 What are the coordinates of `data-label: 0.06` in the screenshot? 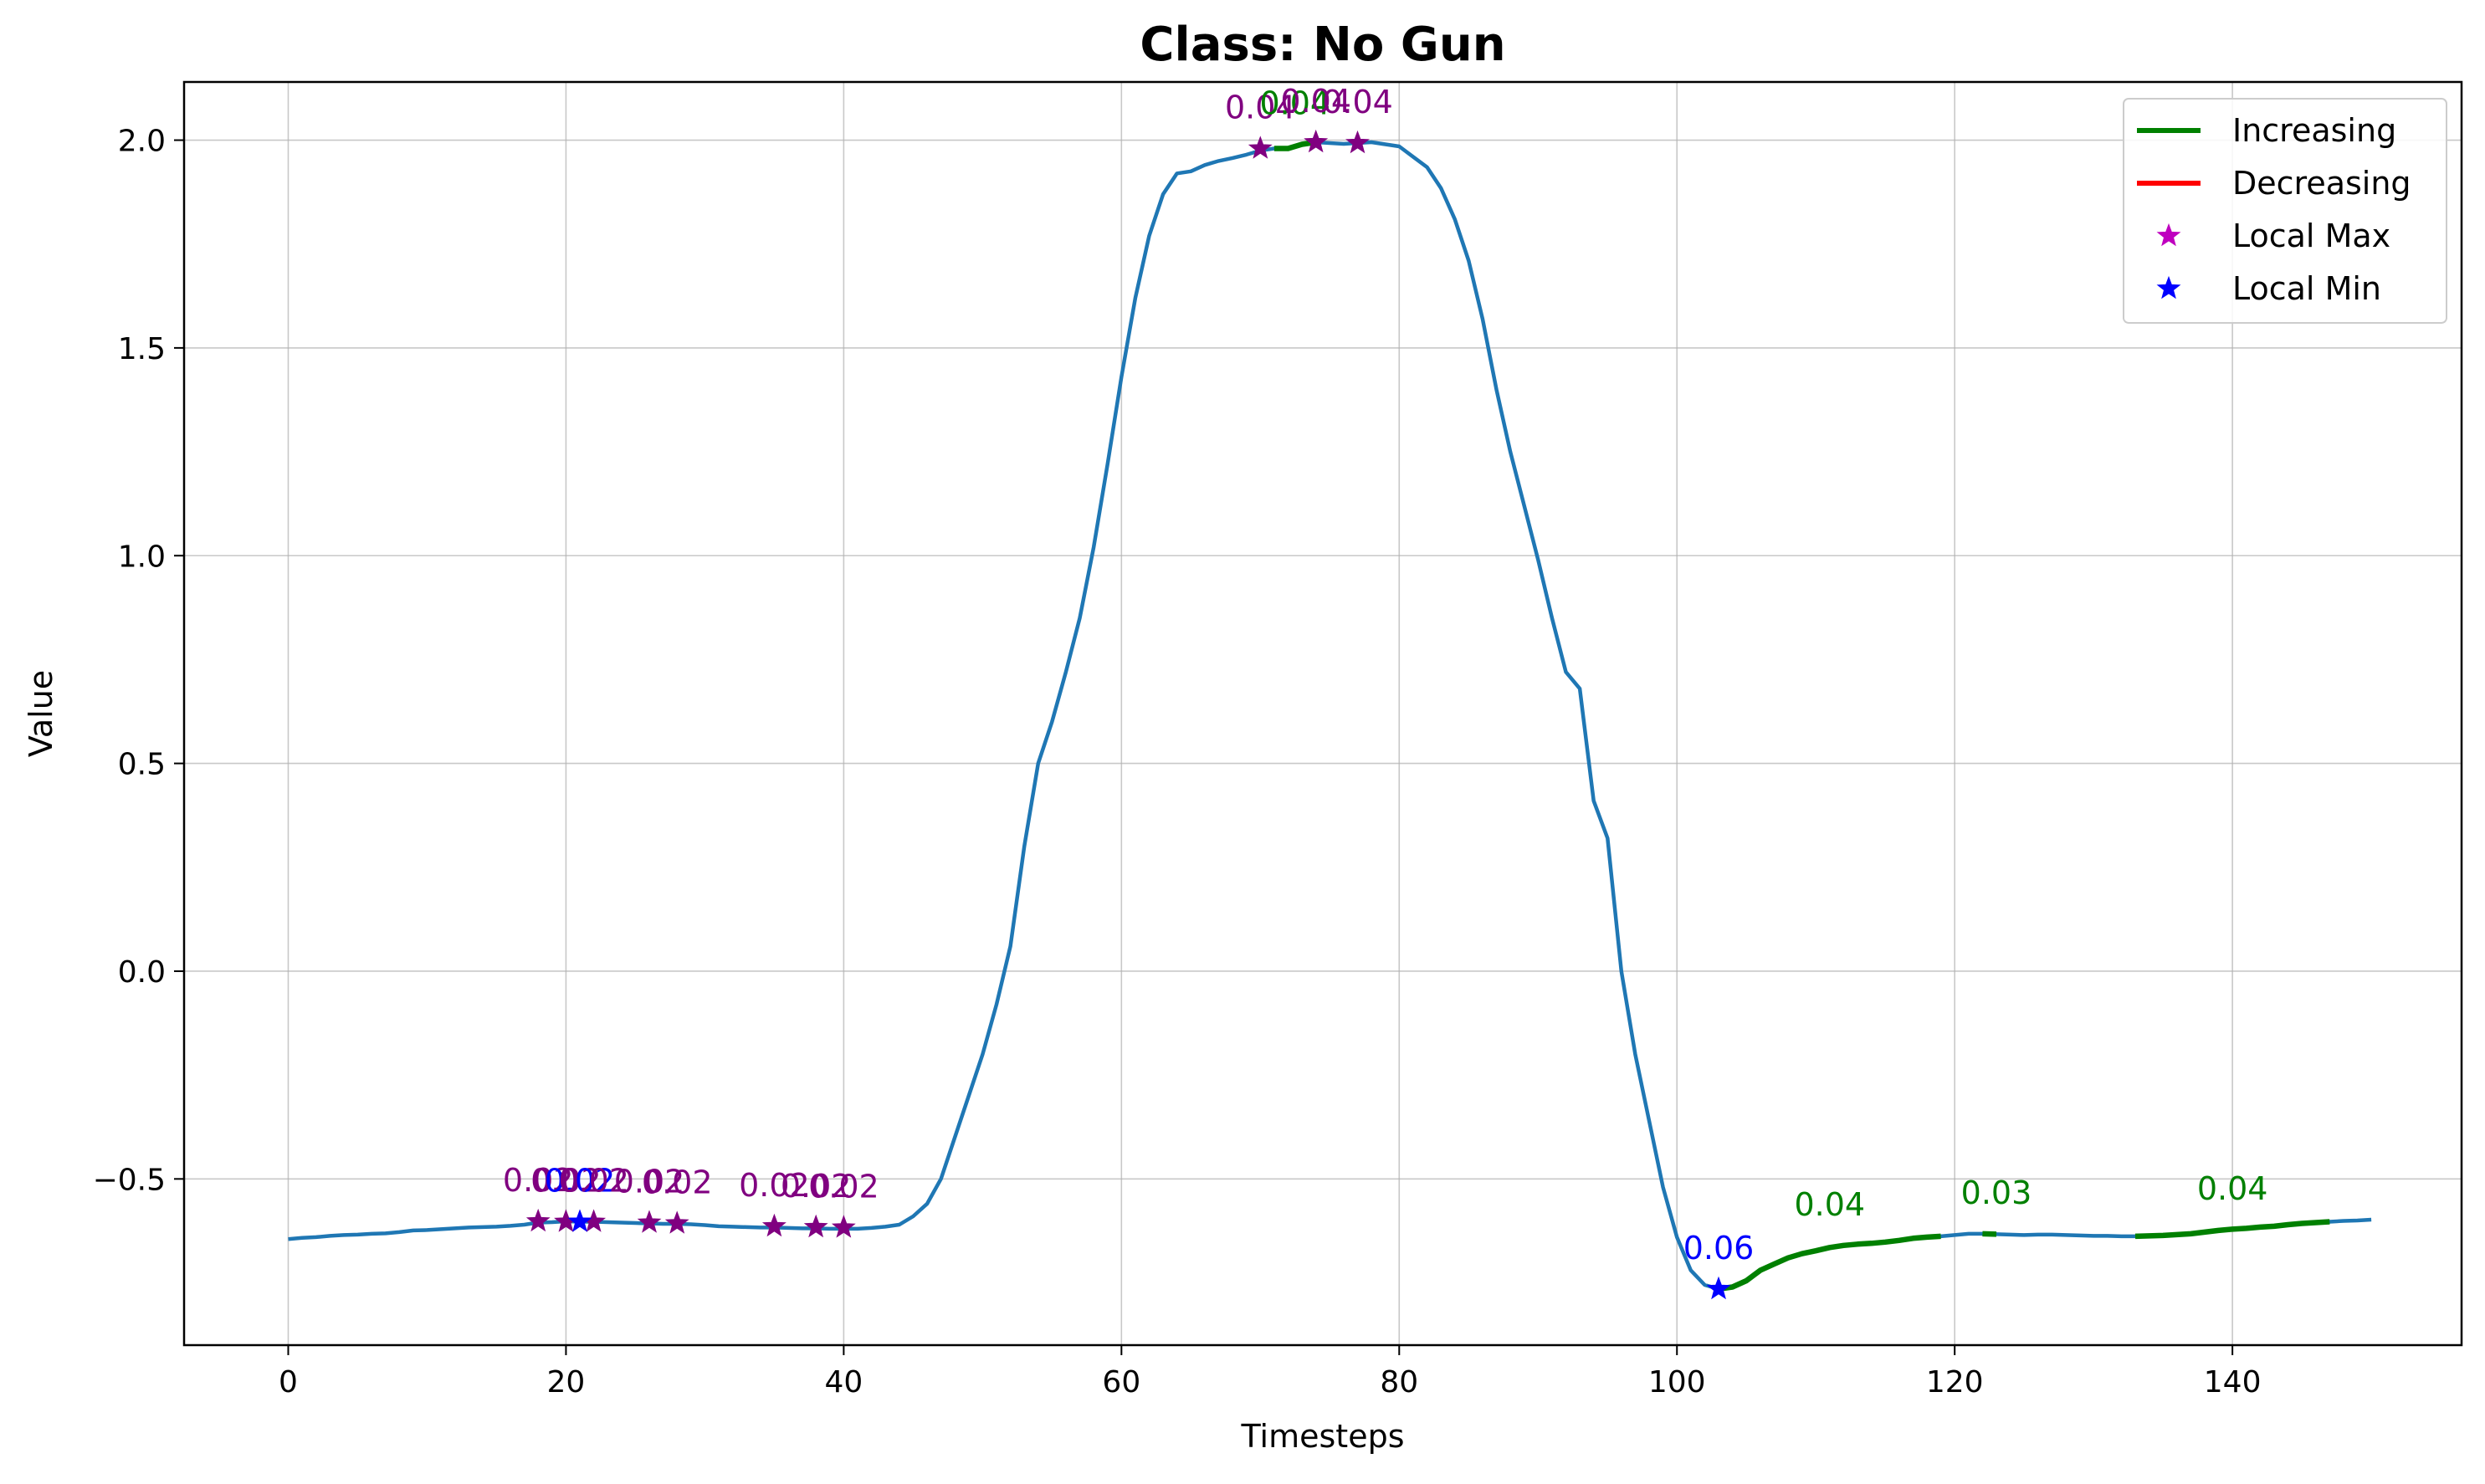 It's located at (1719, 1248).